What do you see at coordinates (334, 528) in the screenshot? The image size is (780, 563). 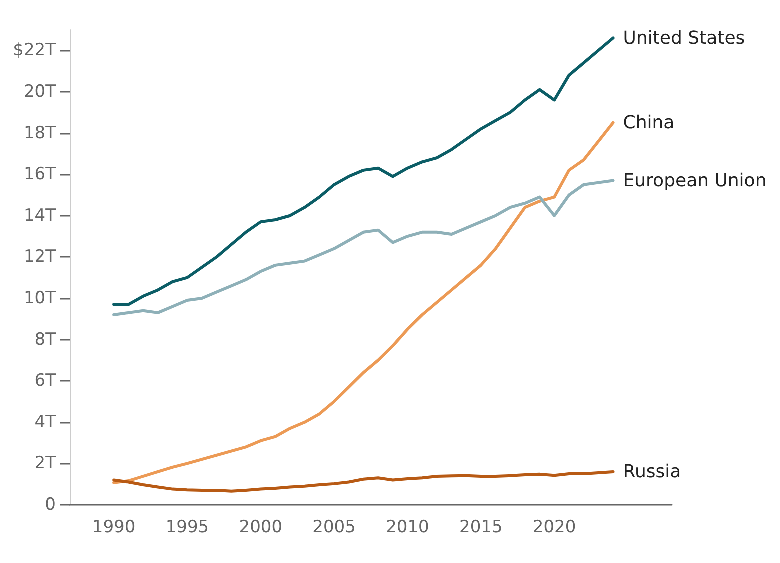 I see `x-tick-label: 2005` at bounding box center [334, 528].